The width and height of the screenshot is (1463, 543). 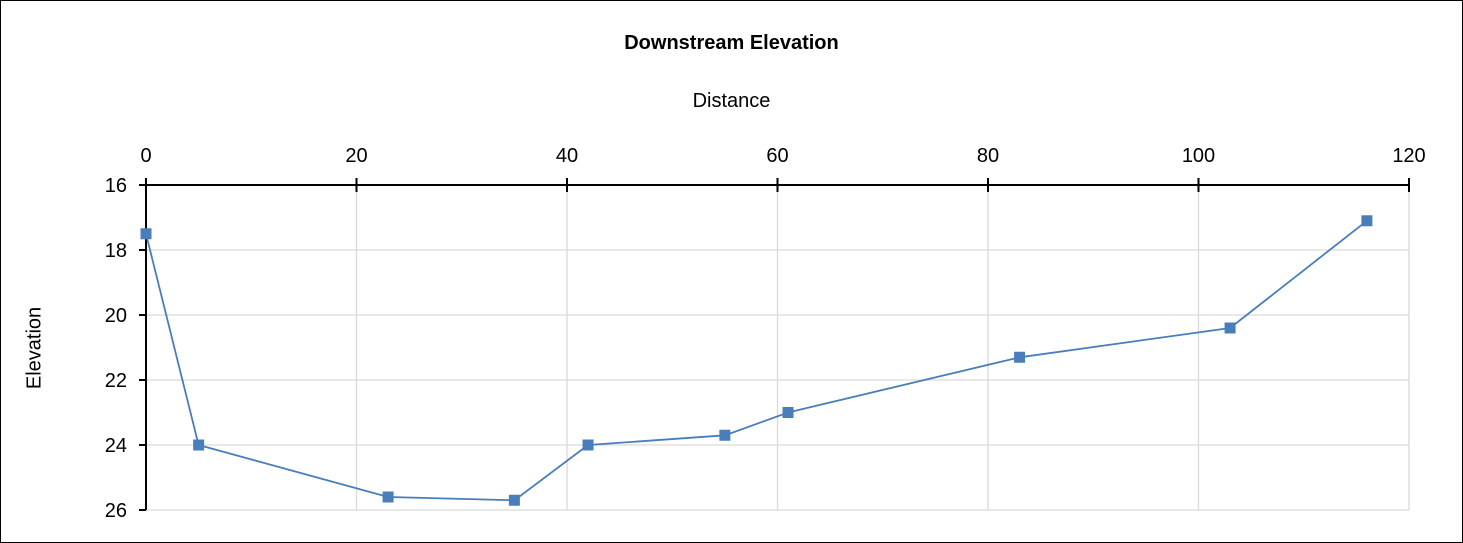 I want to click on chart-title: Downstream Elevation, so click(x=731, y=43).